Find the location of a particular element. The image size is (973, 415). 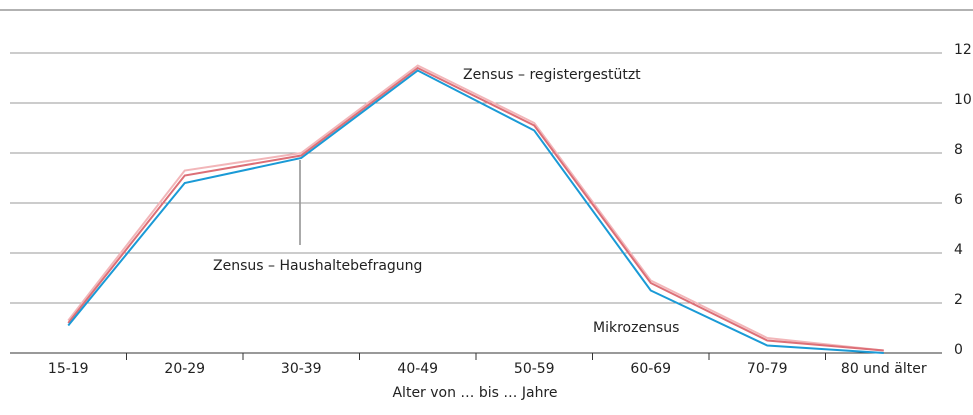

x-tick-label: 60-69 is located at coordinates (650, 369).